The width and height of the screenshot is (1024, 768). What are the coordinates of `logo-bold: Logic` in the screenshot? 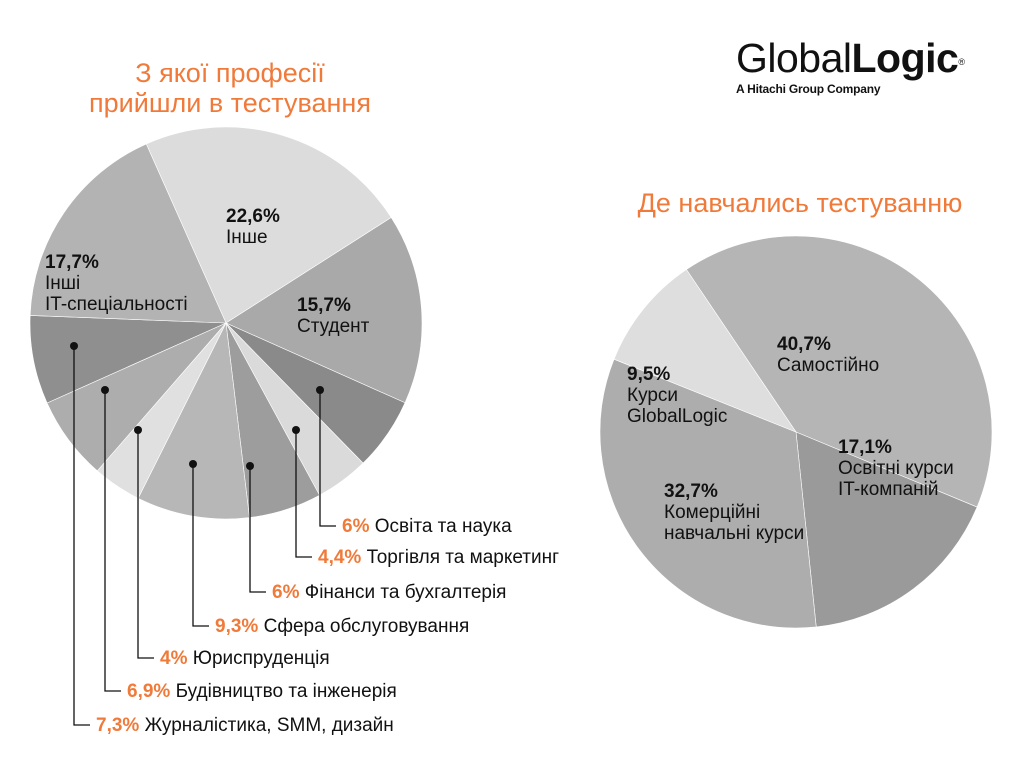 It's located at (905, 58).